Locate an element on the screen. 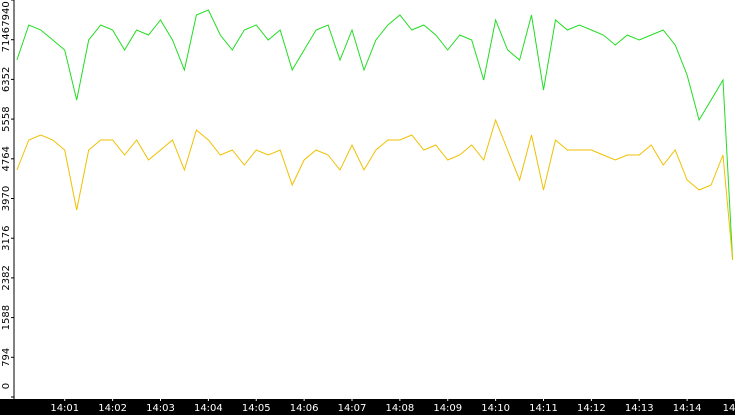 The image size is (735, 415). x-tick-label: 14:03 is located at coordinates (160, 408).